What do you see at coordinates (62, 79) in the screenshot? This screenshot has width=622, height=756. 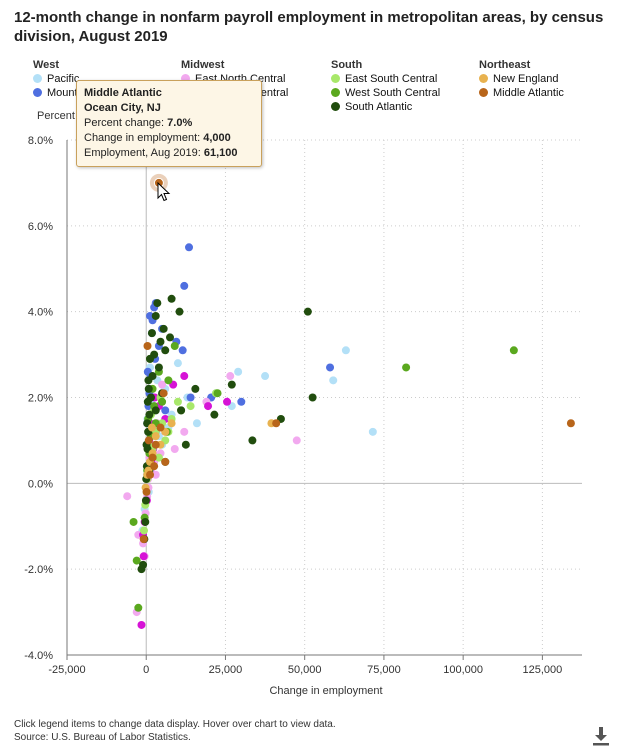 I see `legend-item-pacific: Pacific` at bounding box center [62, 79].